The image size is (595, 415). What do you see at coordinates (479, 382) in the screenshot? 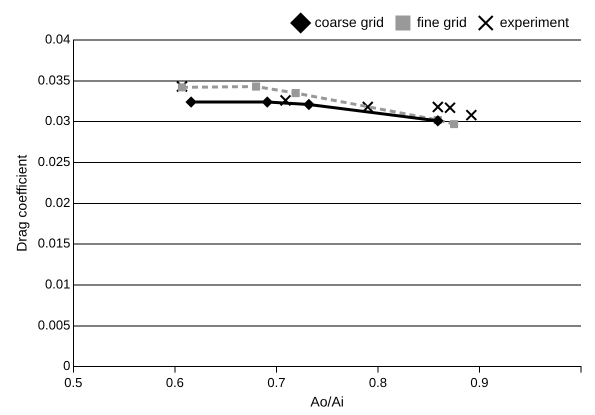
I see `x-tick-label: 0.9` at bounding box center [479, 382].